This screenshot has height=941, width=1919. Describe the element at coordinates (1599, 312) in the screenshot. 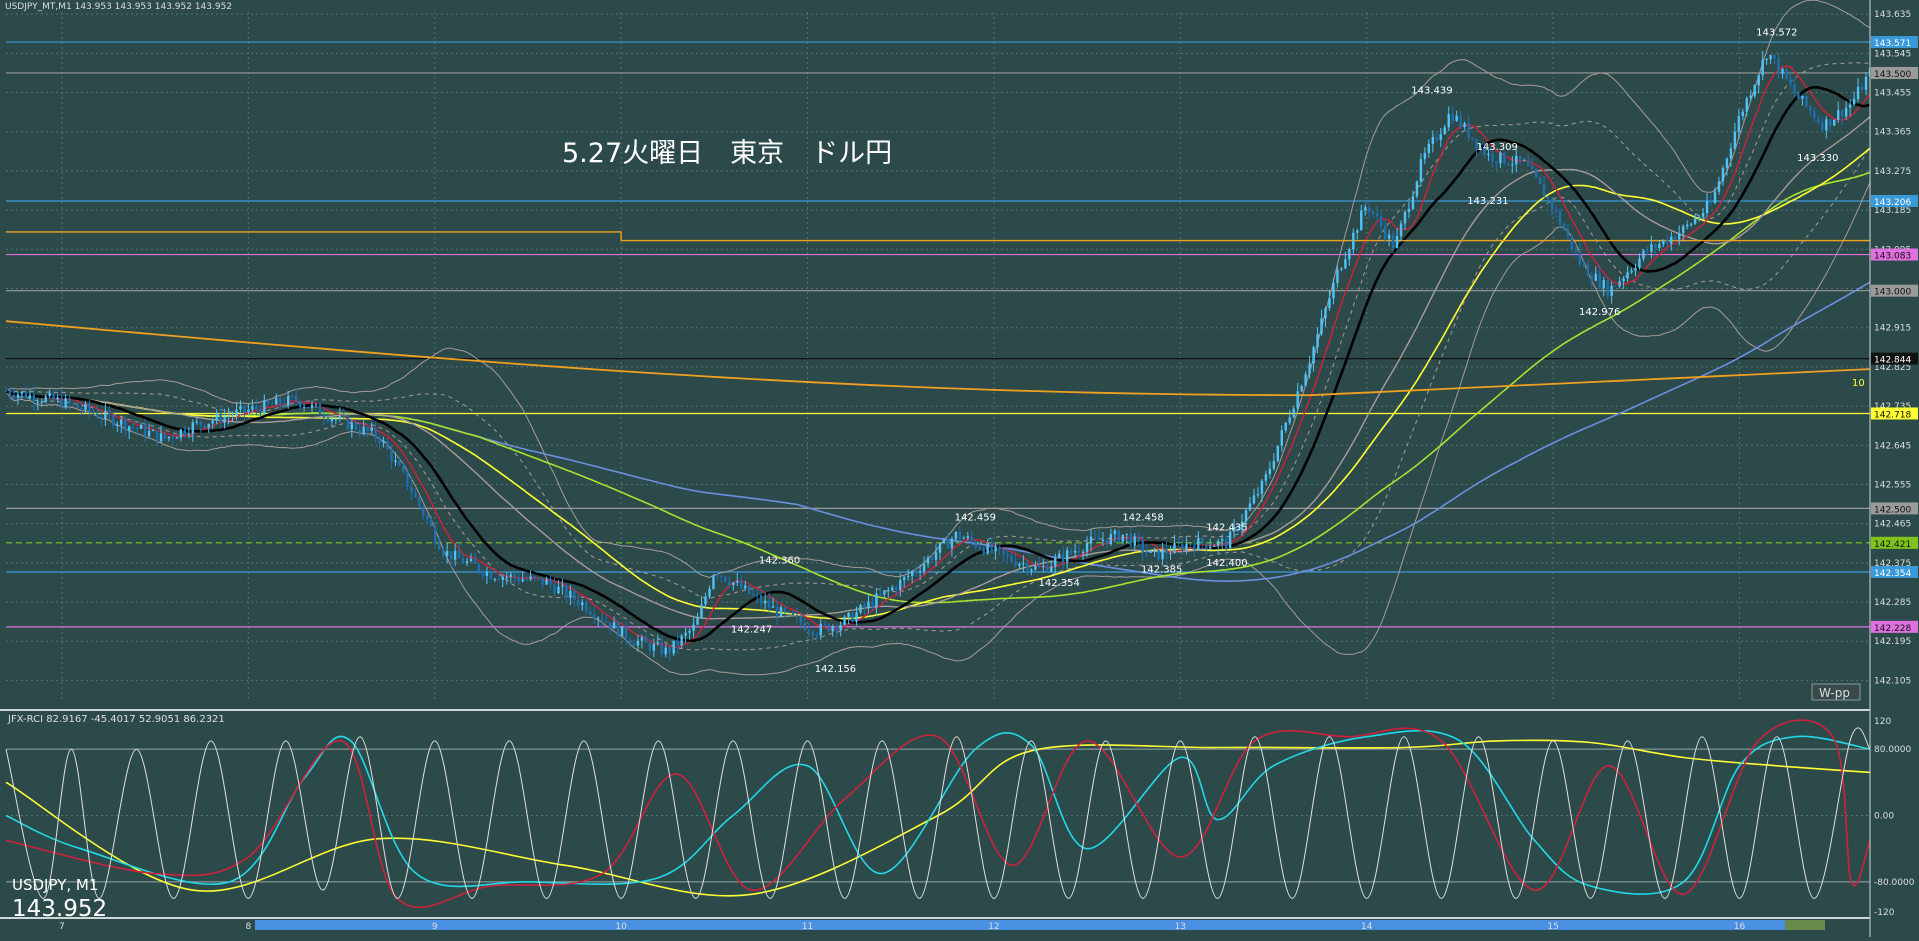

I see `extreme-price-label: 142.976` at that location.